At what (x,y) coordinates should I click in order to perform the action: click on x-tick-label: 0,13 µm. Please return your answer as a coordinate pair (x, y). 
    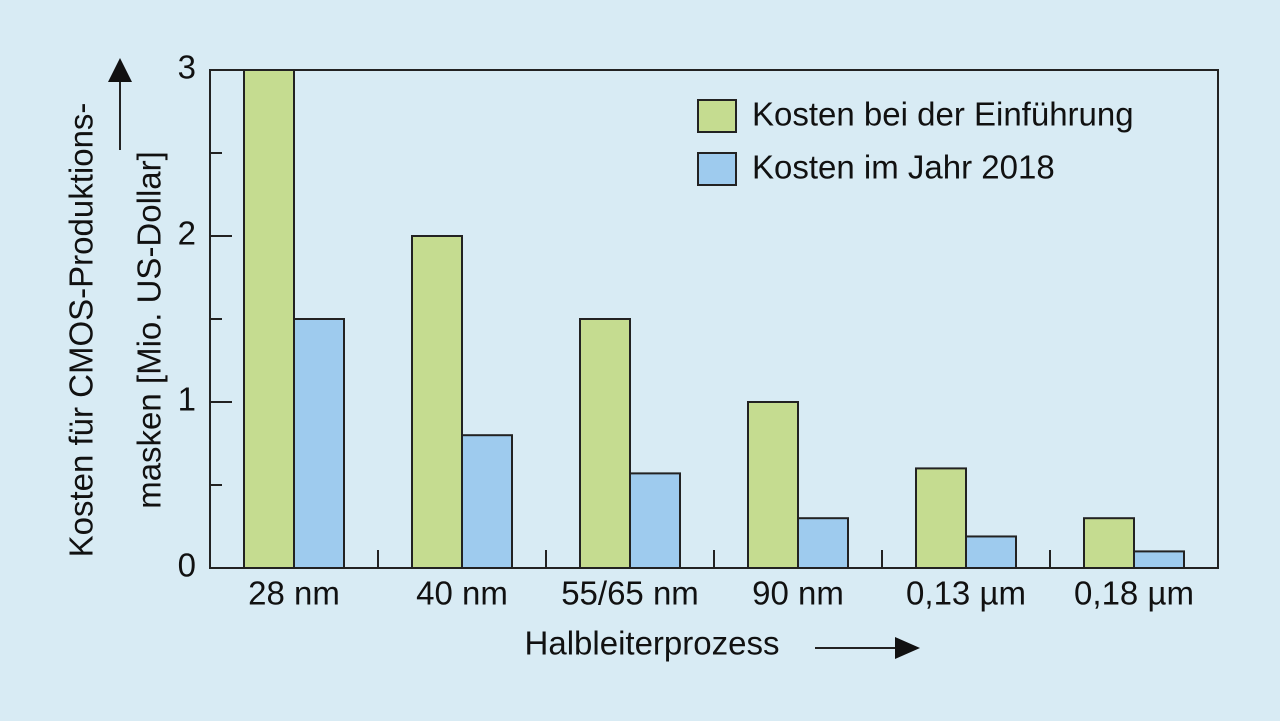
    Looking at the image, I should click on (966, 593).